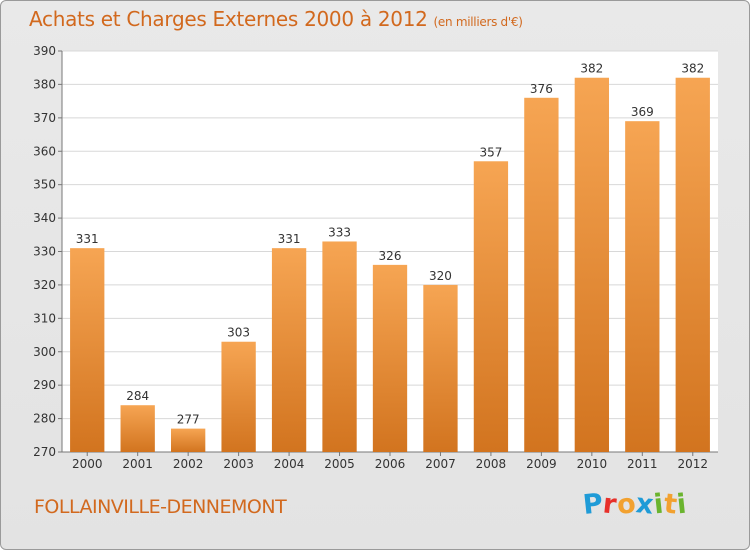 The height and width of the screenshot is (550, 750). I want to click on y-tick-label: 320, so click(44, 285).